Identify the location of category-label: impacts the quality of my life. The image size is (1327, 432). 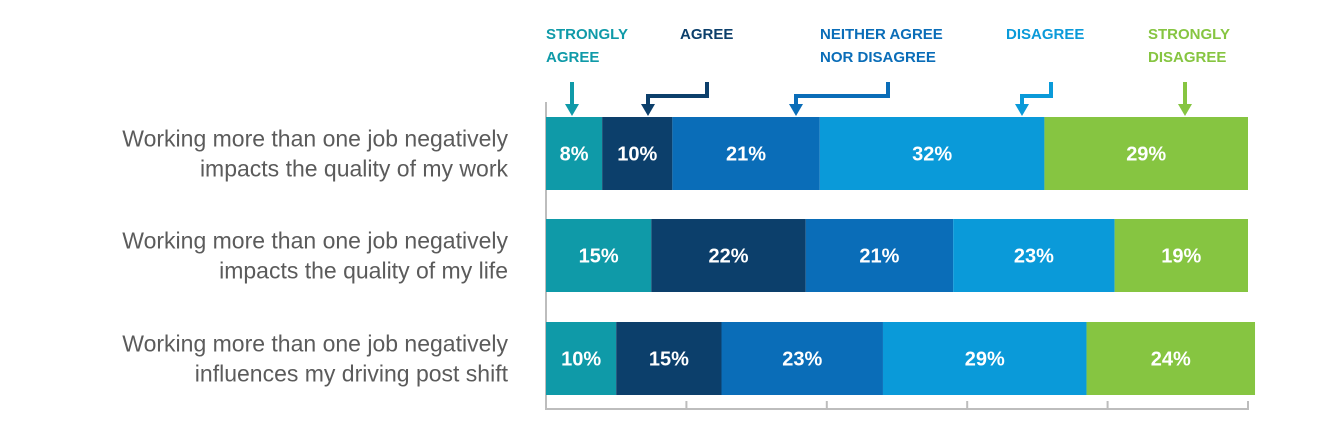
(363, 271).